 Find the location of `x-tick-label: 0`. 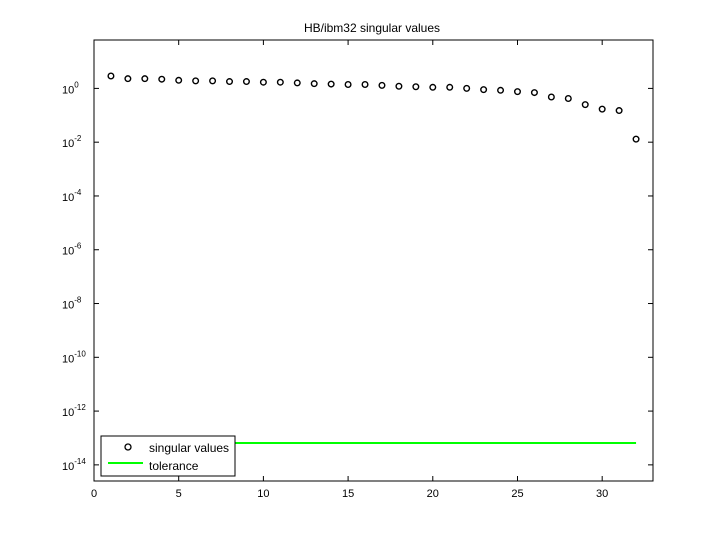

x-tick-label: 0 is located at coordinates (94, 494).